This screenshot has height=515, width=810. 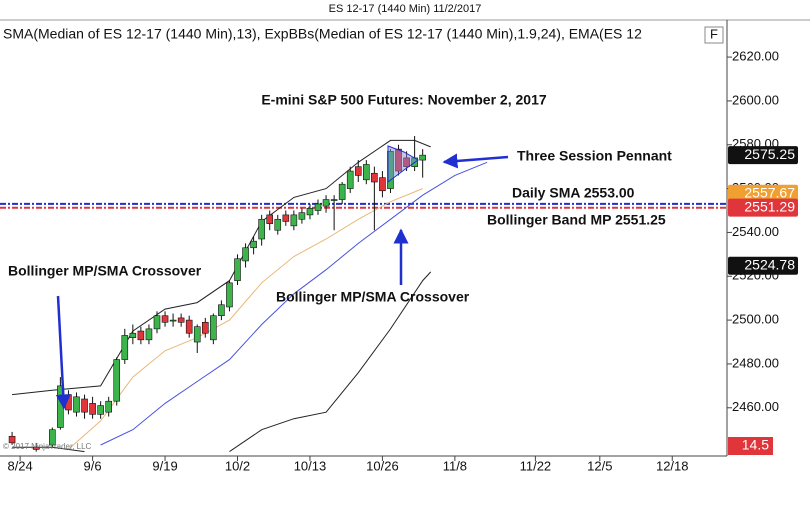 I want to click on y-tick-label: 2480.00, so click(x=755, y=362).